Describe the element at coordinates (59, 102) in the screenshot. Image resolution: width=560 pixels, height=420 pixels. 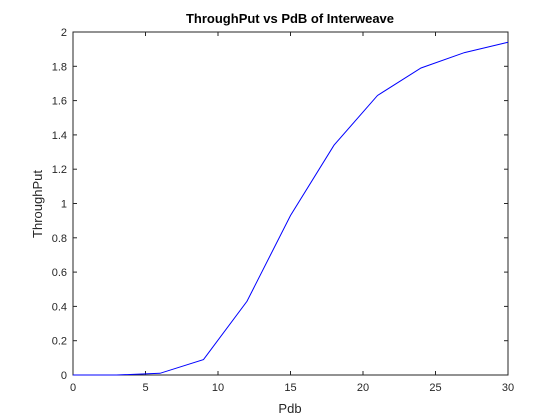
I see `y-tick-label: 1.6` at that location.